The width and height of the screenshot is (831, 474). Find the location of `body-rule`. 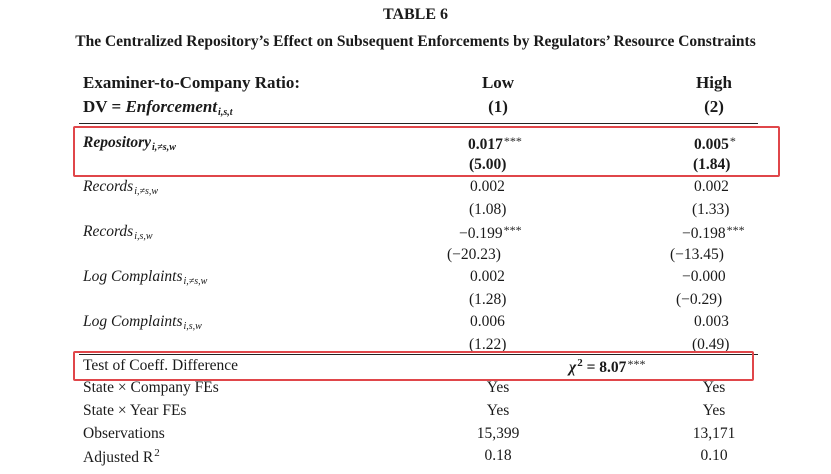

body-rule is located at coordinates (418, 354).